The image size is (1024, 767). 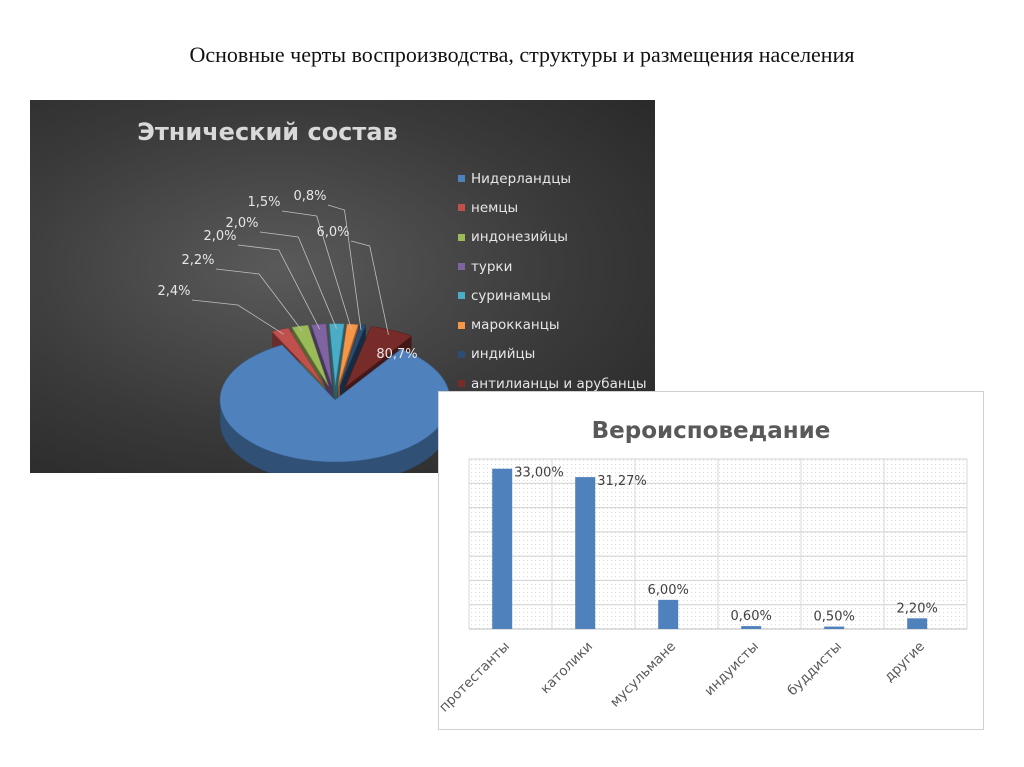 What do you see at coordinates (219, 236) in the screenshot?
I see `pie-data-label-3: 2,0%` at bounding box center [219, 236].